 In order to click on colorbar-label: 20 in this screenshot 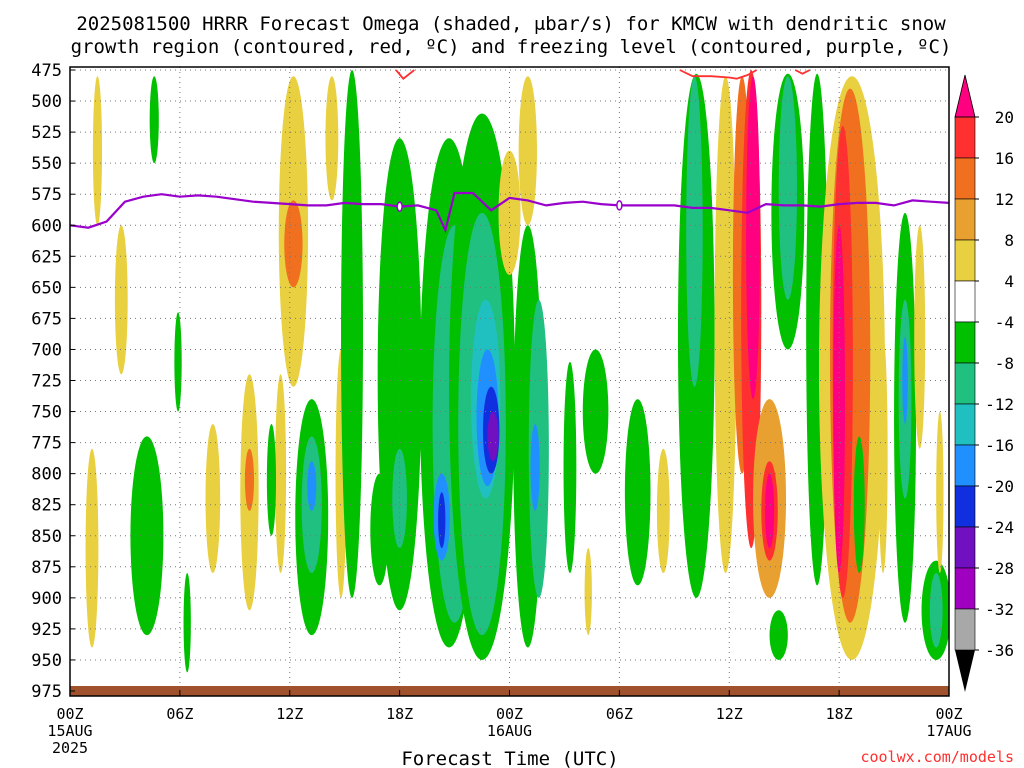, I will do `click(1004, 117)`.